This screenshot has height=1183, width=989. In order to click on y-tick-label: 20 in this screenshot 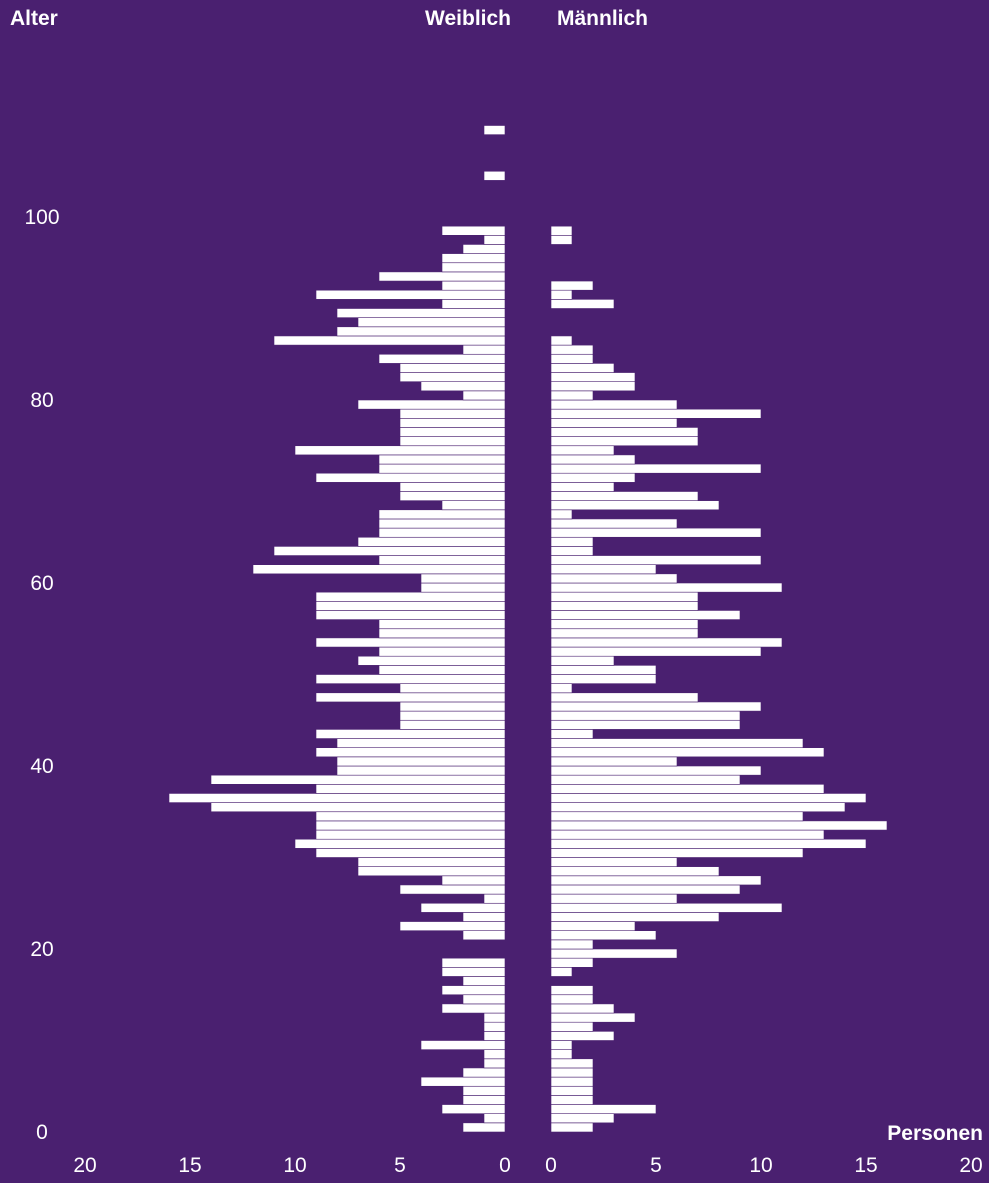, I will do `click(41, 949)`.